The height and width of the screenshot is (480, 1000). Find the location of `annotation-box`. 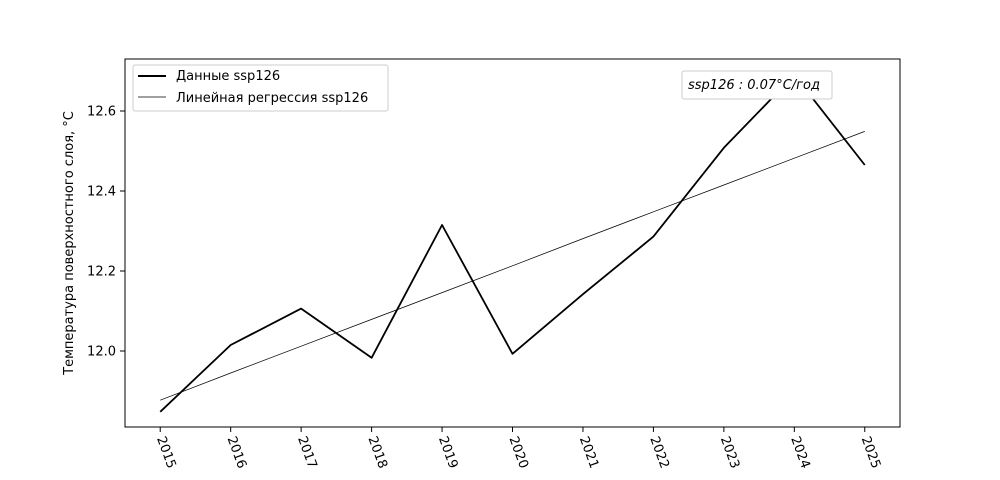

annotation-box is located at coordinates (757, 85).